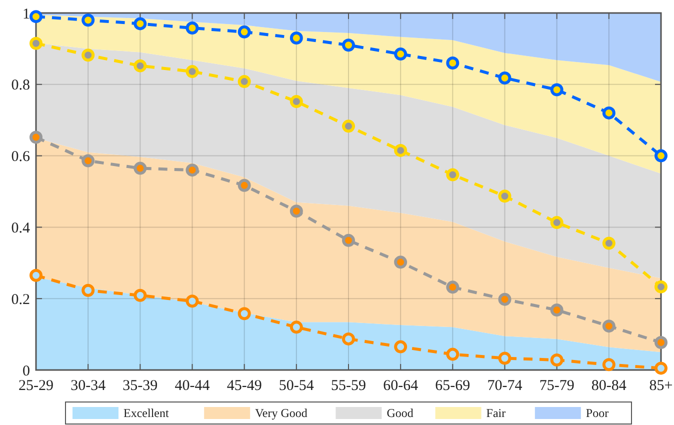 The height and width of the screenshot is (425, 674). Describe the element at coordinates (20, 86) in the screenshot. I see `y-tick-label: 0.8` at that location.